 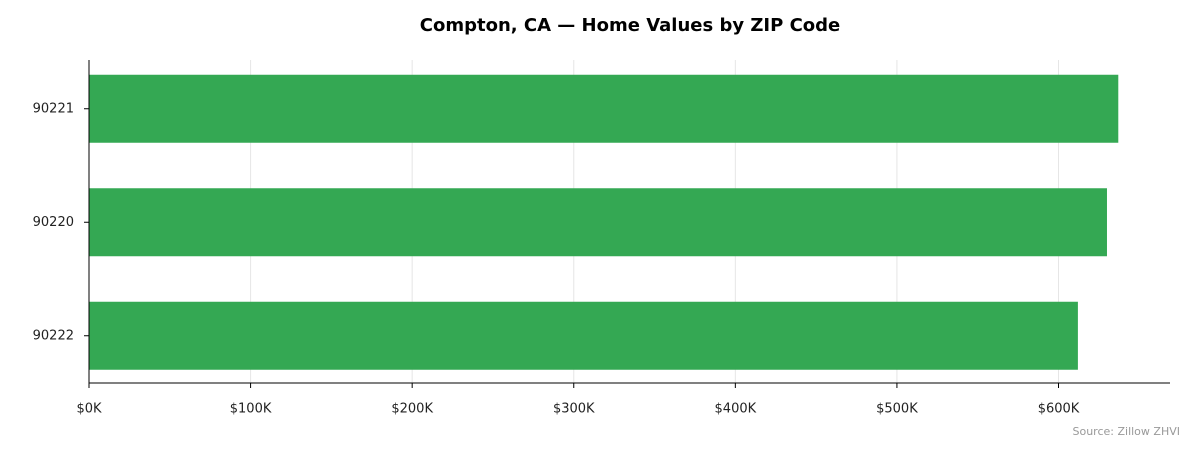 What do you see at coordinates (630, 25) in the screenshot?
I see `chart-title: Compton, CA — Home Values by ZIP Code` at bounding box center [630, 25].